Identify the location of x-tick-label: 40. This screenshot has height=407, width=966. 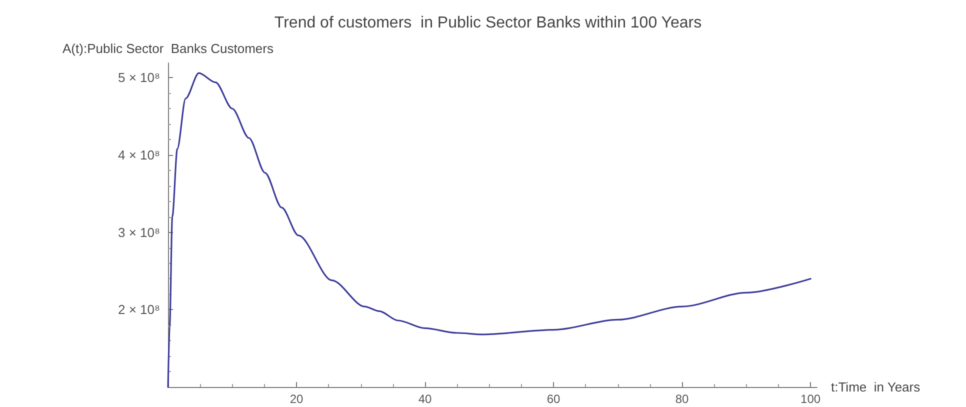
(425, 399).